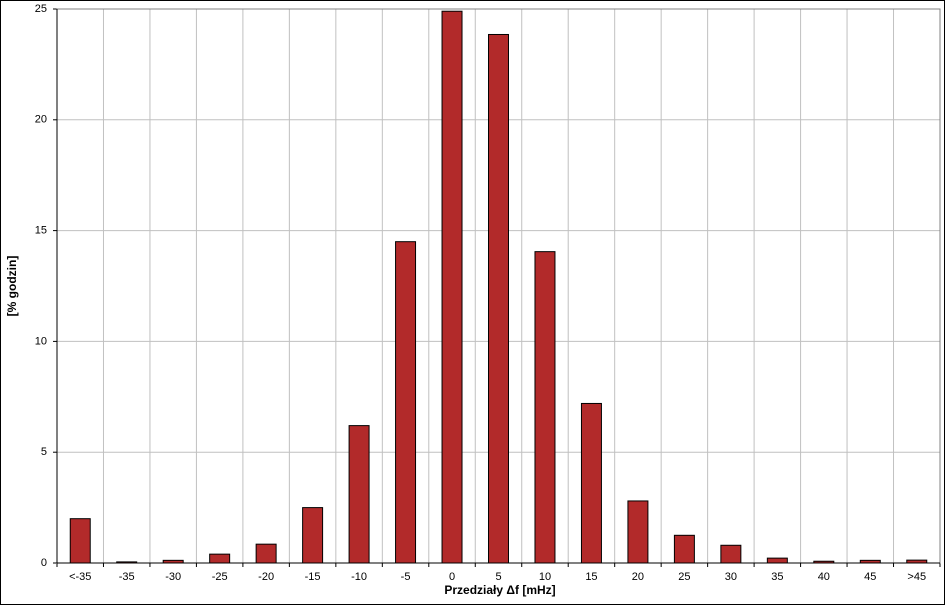  Describe the element at coordinates (44, 452) in the screenshot. I see `y-tick-label: 5` at that location.